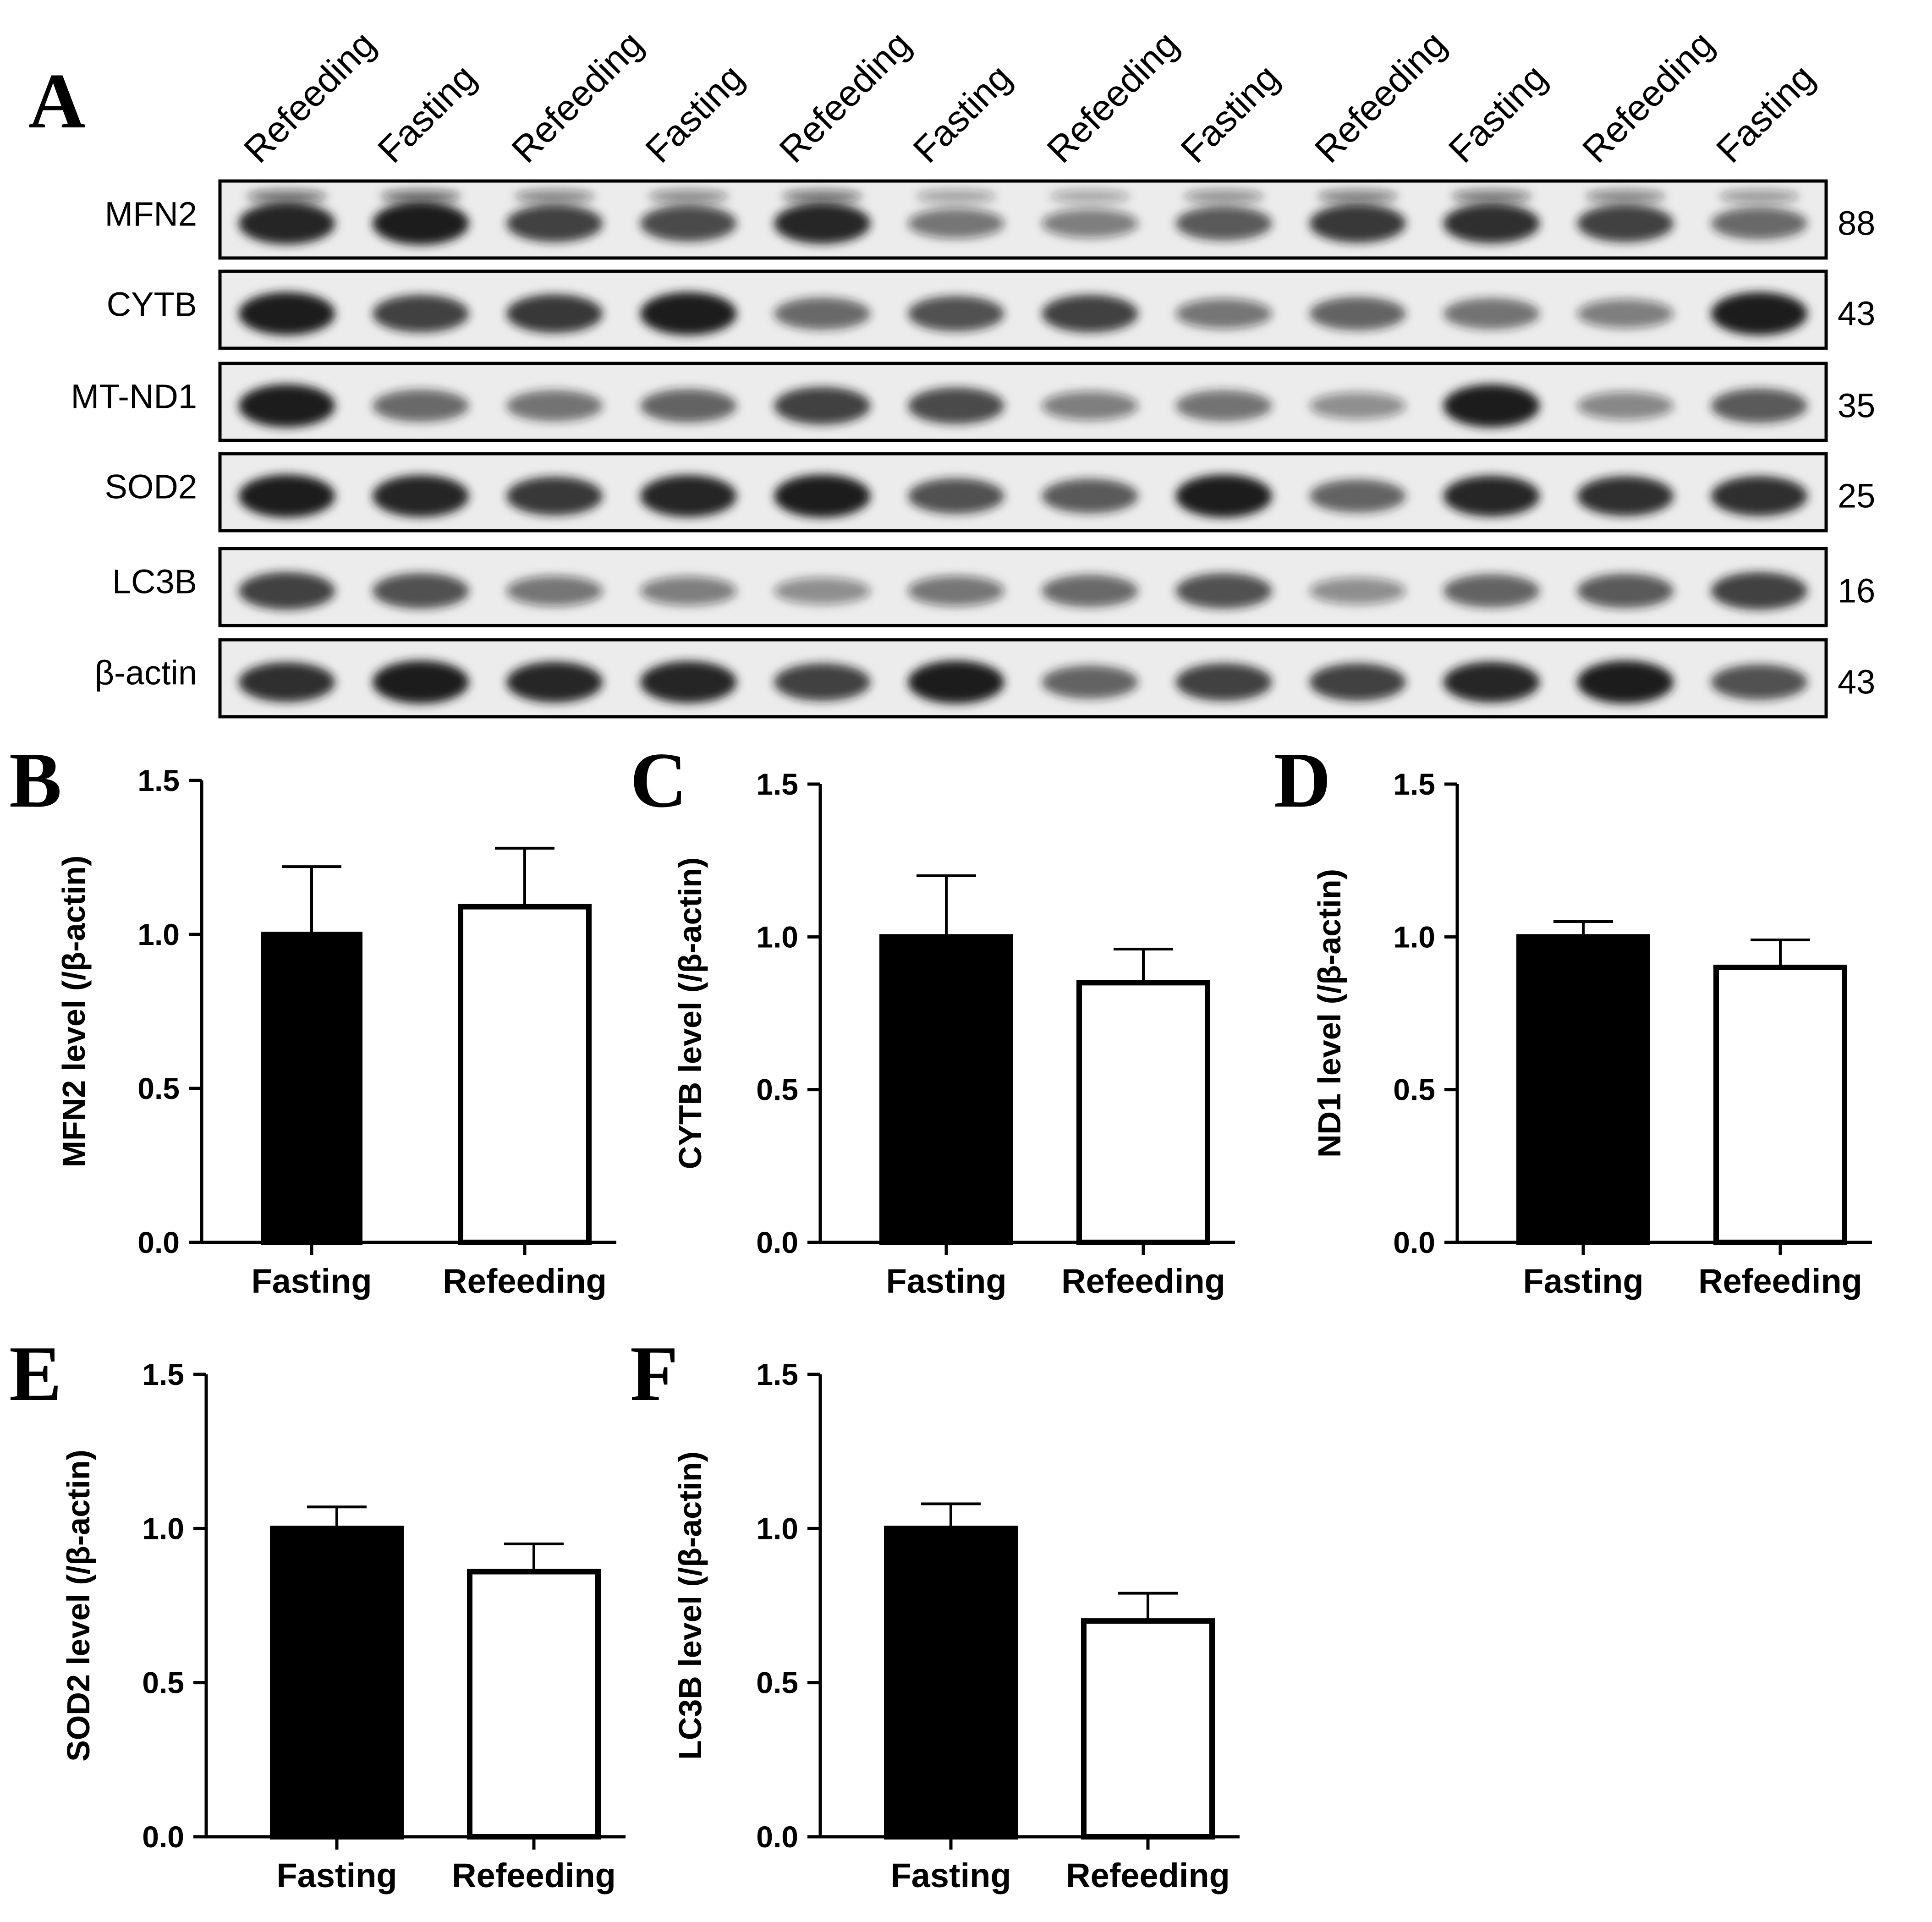  I want to click on protein-label: MT-ND1, so click(134, 396).